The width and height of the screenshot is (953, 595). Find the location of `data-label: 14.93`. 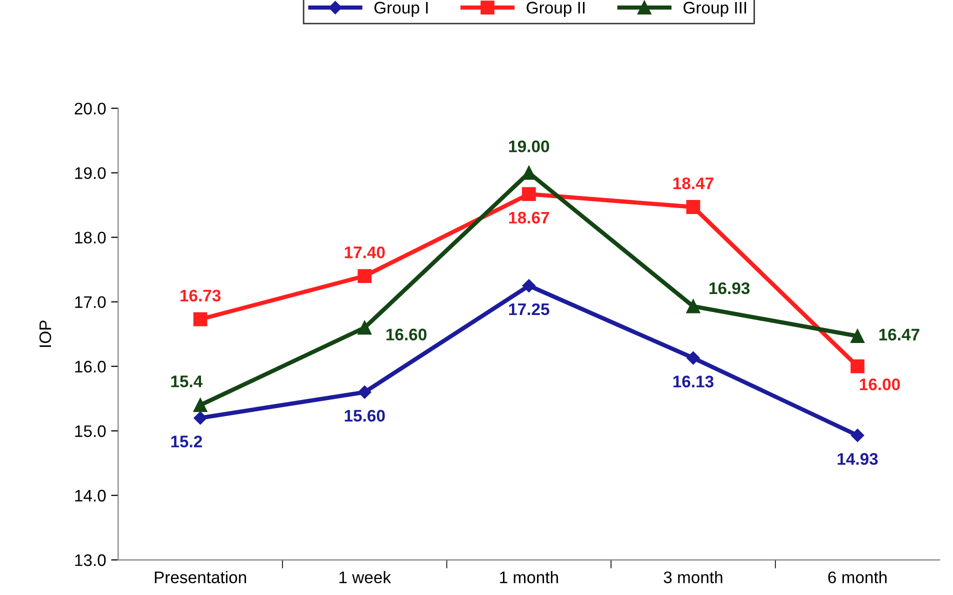

data-label: 14.93 is located at coordinates (858, 459).